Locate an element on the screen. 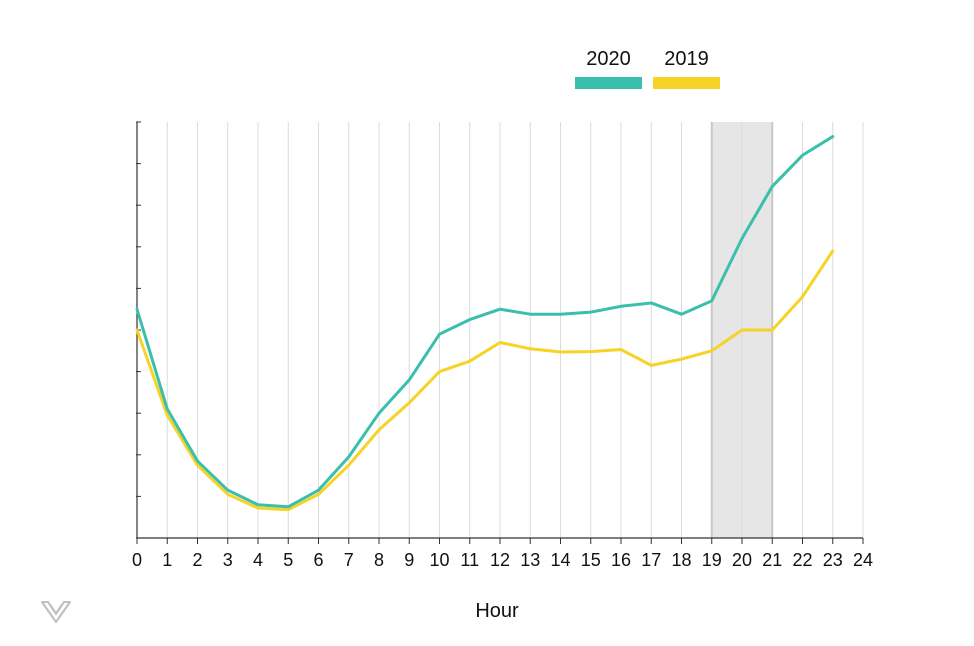 The image size is (974, 646). x-tick-label-0: 0 is located at coordinates (137, 560).